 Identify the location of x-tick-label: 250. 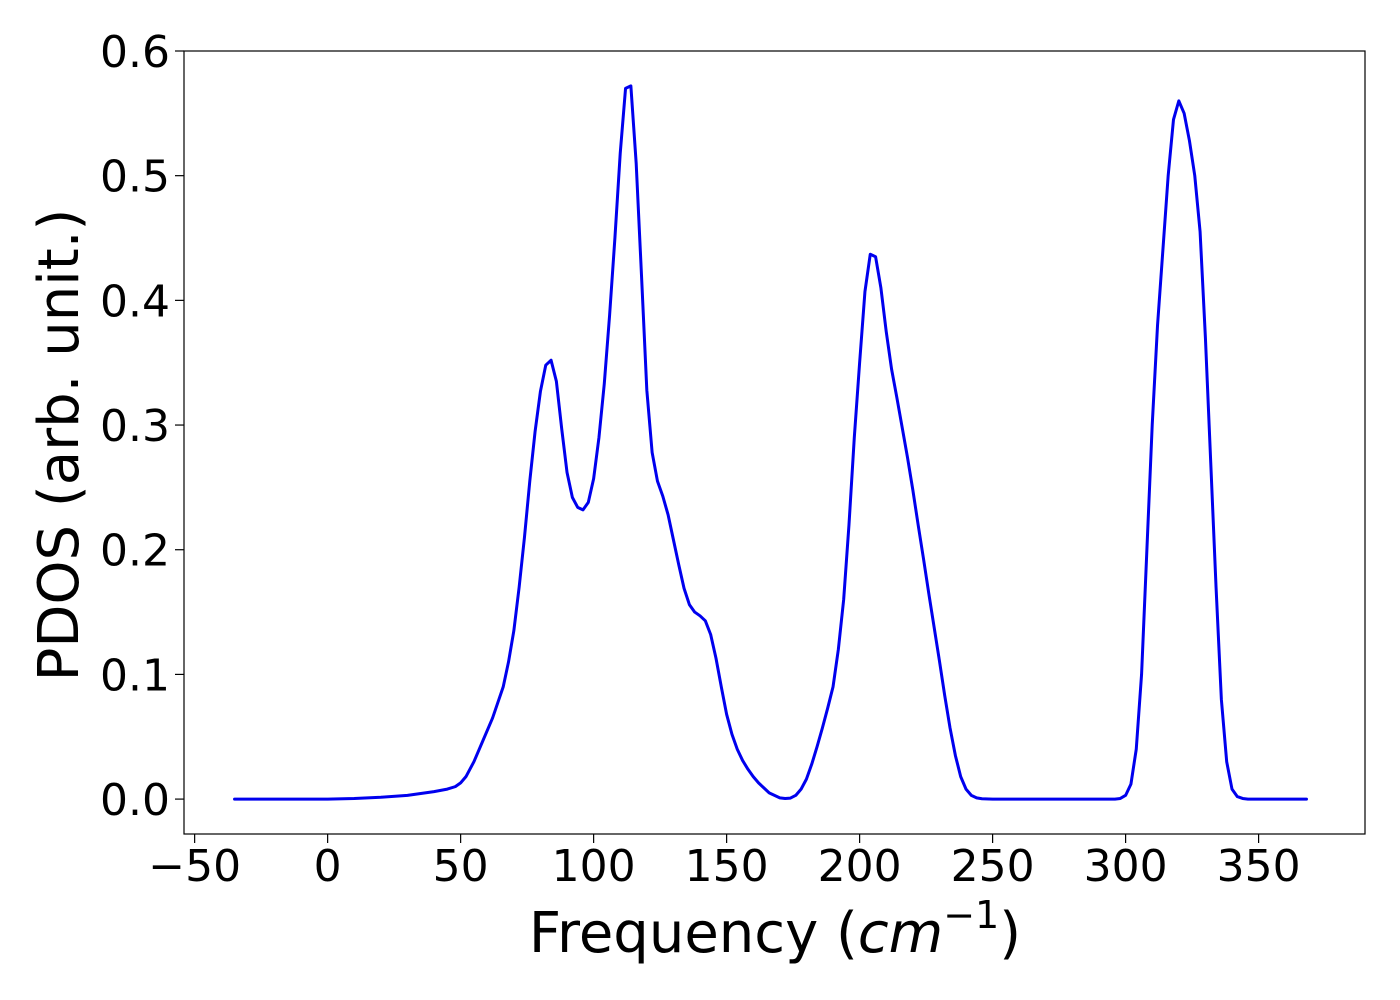
(993, 866).